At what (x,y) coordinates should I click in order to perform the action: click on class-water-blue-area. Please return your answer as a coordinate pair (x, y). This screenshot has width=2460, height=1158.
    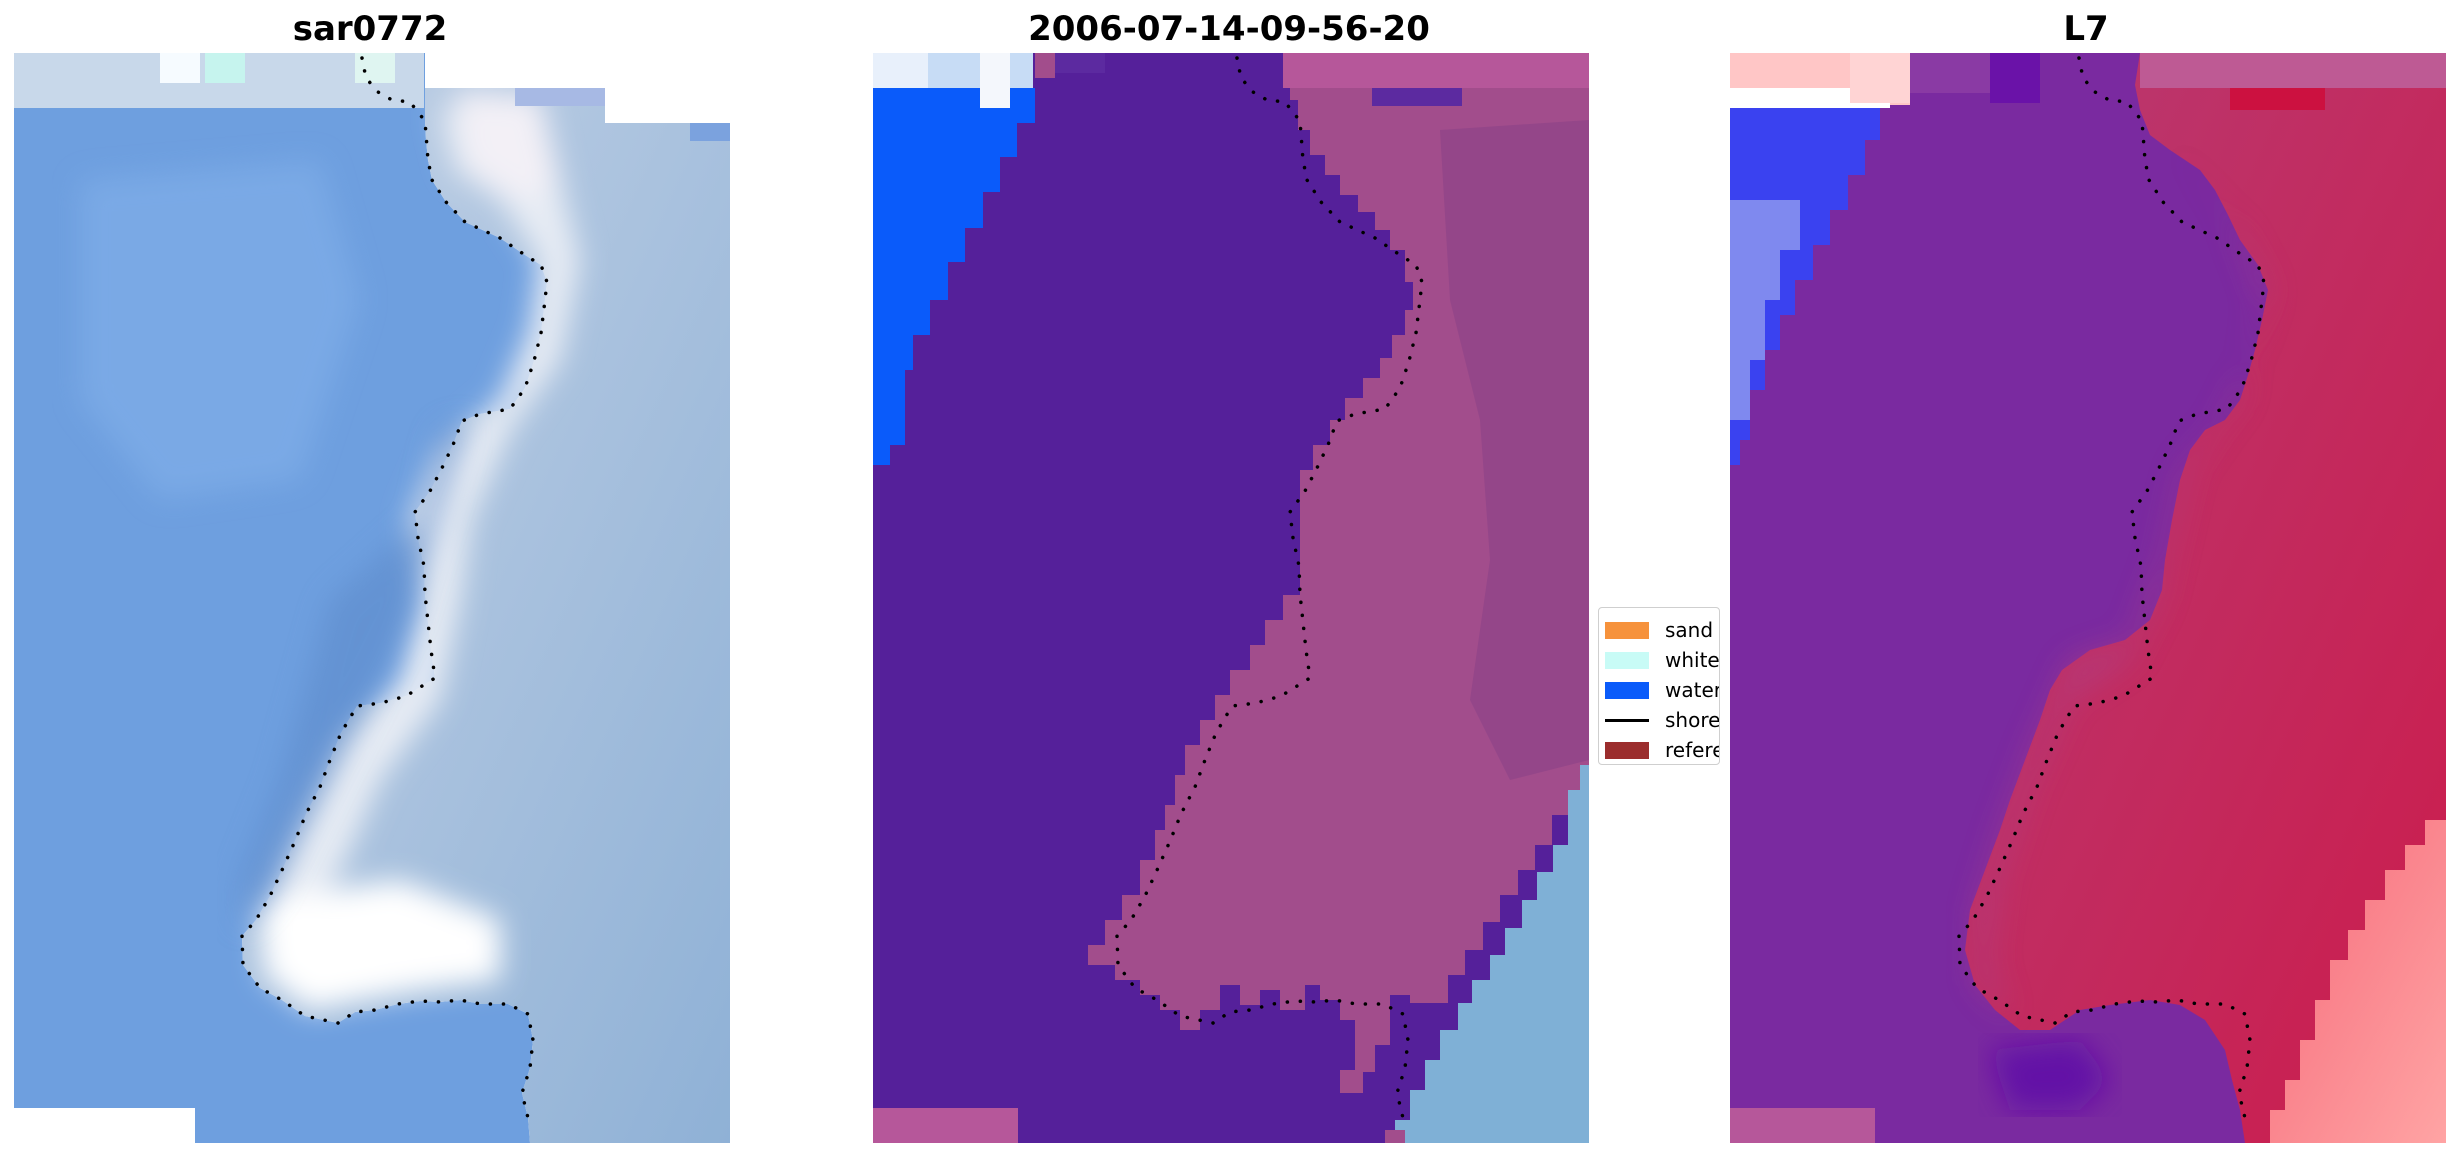
    Looking at the image, I should click on (954, 276).